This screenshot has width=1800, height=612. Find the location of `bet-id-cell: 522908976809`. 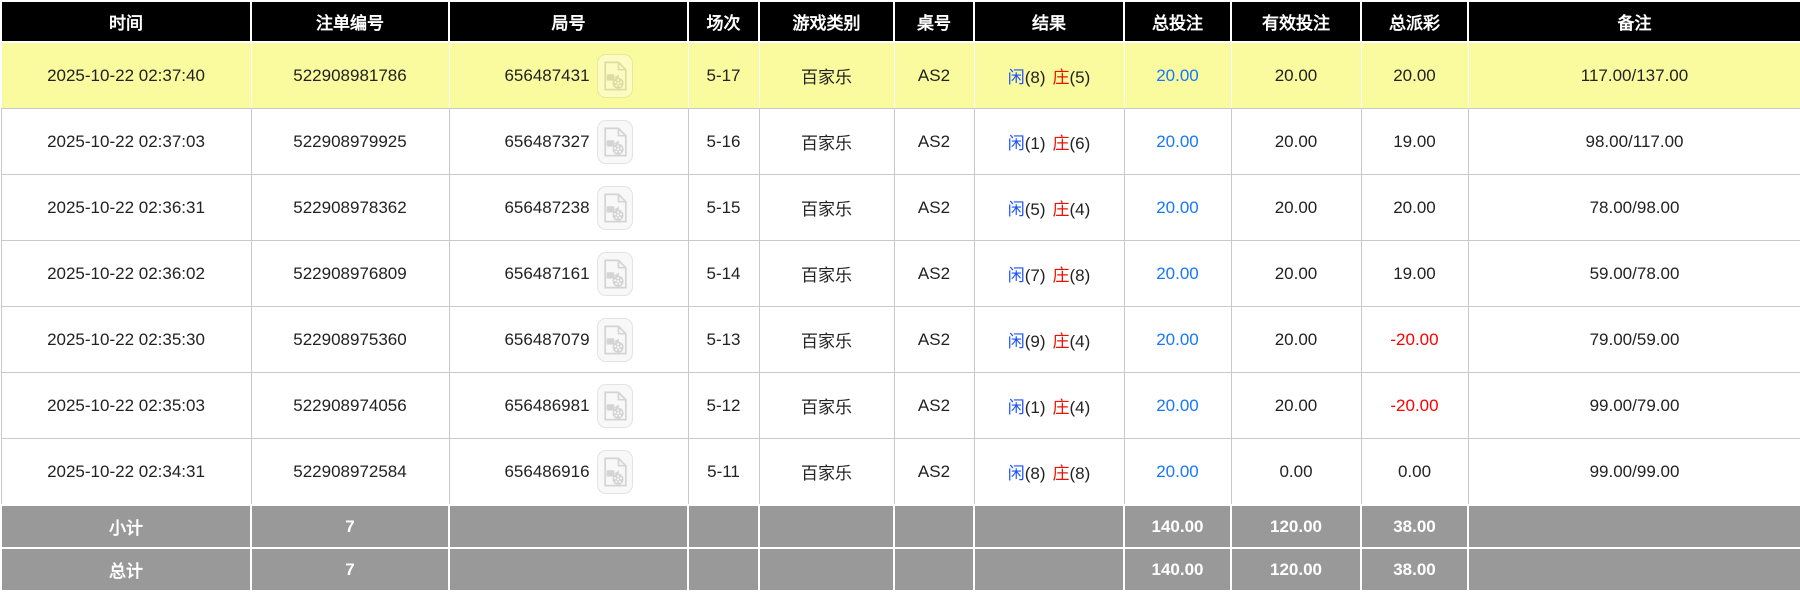

bet-id-cell: 522908976809 is located at coordinates (350, 273).